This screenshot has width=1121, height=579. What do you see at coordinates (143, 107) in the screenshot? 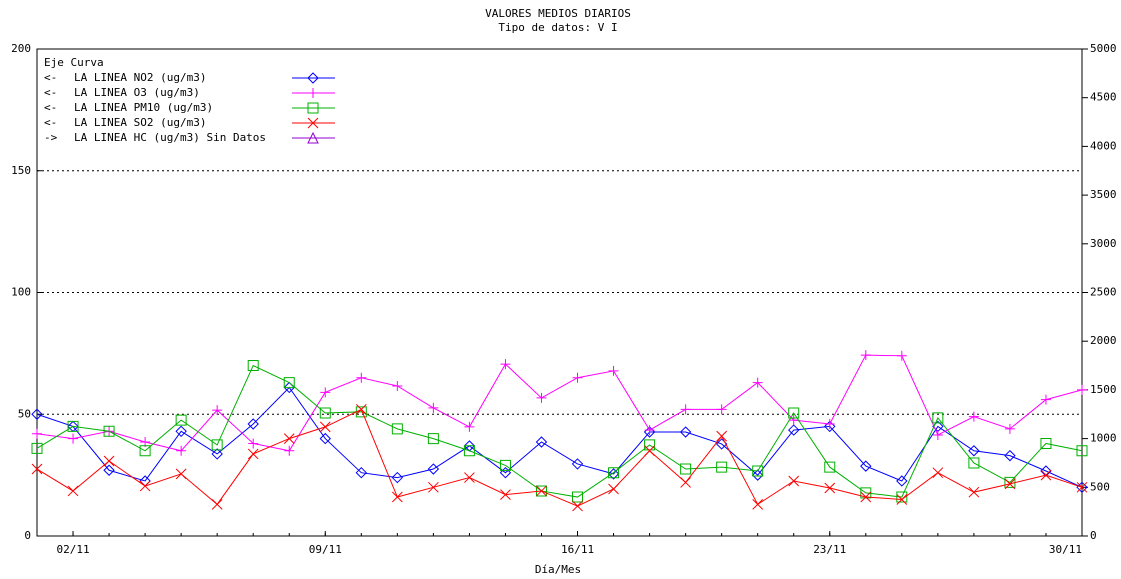
I see `legend-label: LA LINEA PM10 (ug/m3)` at bounding box center [143, 107].